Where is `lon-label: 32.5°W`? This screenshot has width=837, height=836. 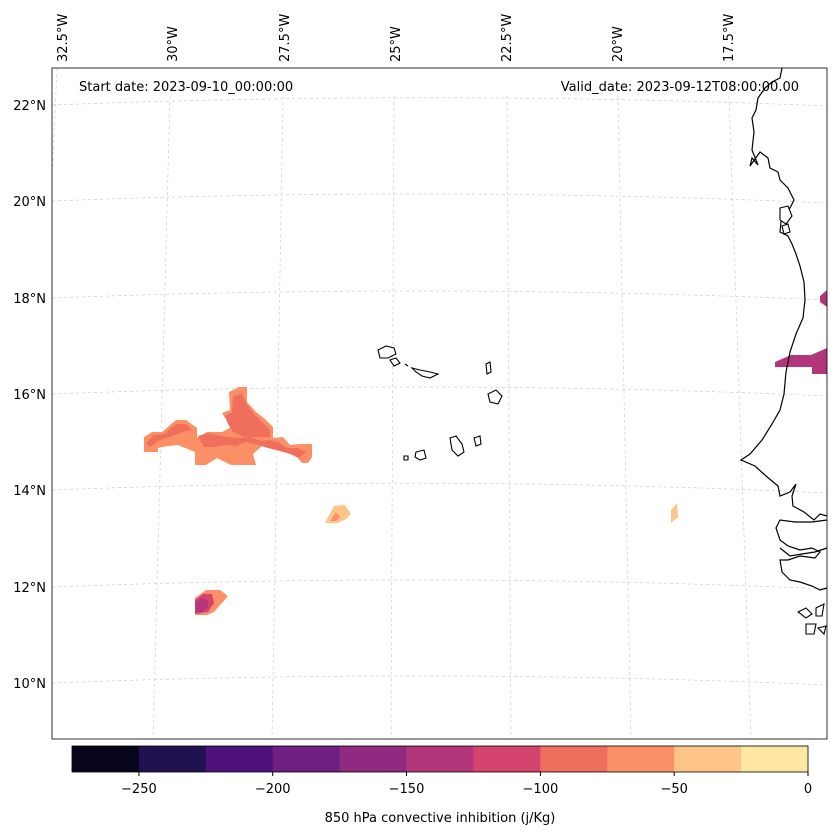 lon-label: 32.5°W is located at coordinates (63, 38).